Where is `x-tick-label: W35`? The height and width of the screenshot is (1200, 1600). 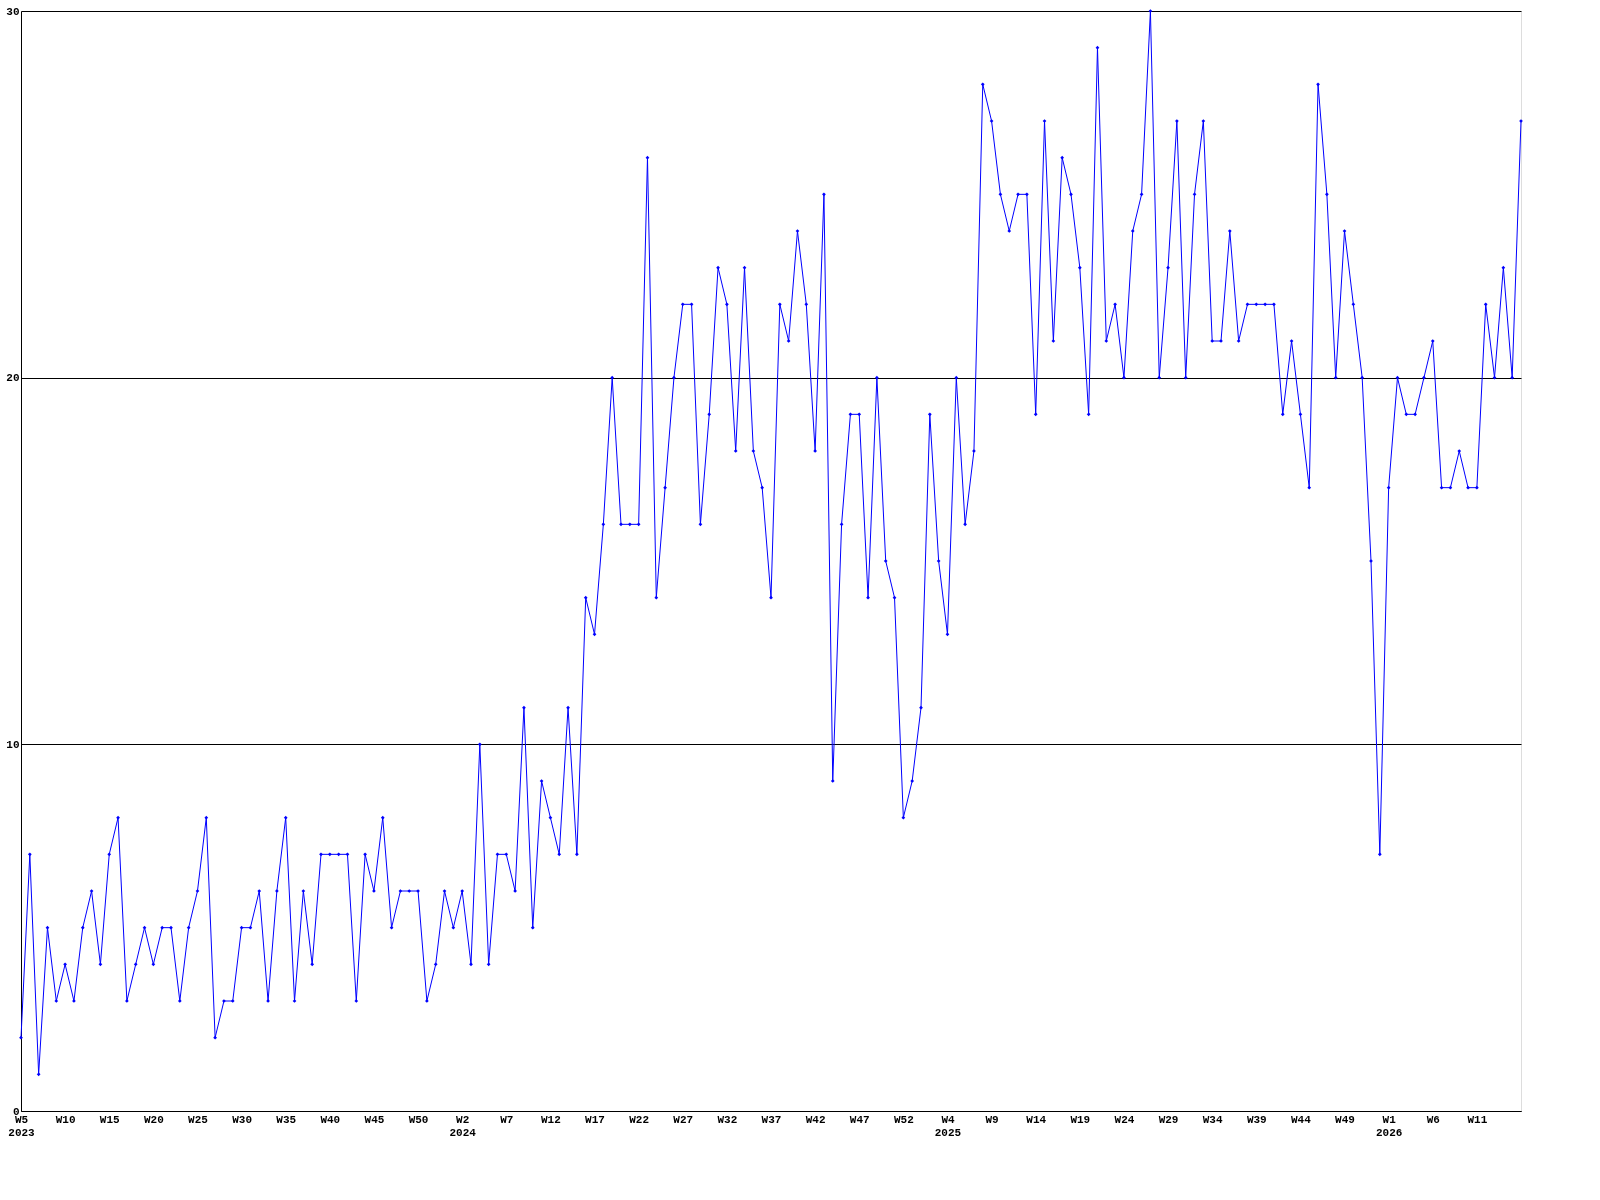
x-tick-label: W35 is located at coordinates (286, 1119).